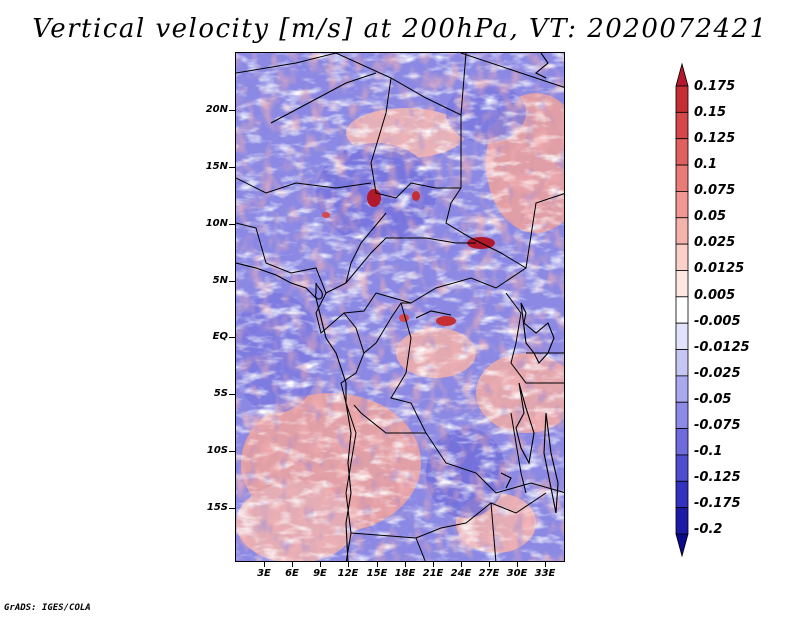  Describe the element at coordinates (710, 216) in the screenshot. I see `colorbar-label: 0.05` at that location.